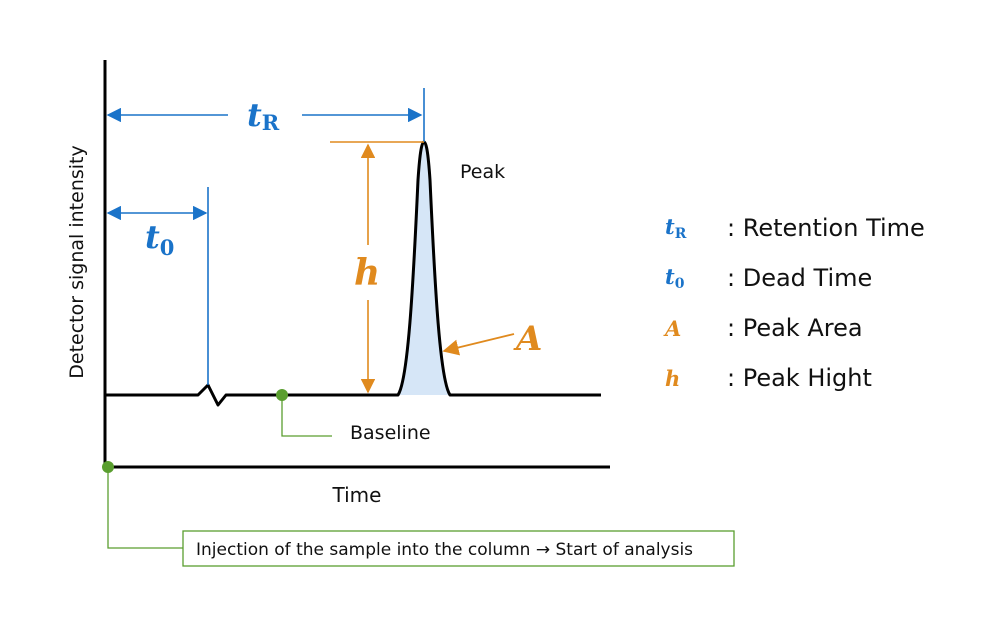 This screenshot has width=996, height=620. I want to click on h-marker: h, so click(367, 273).